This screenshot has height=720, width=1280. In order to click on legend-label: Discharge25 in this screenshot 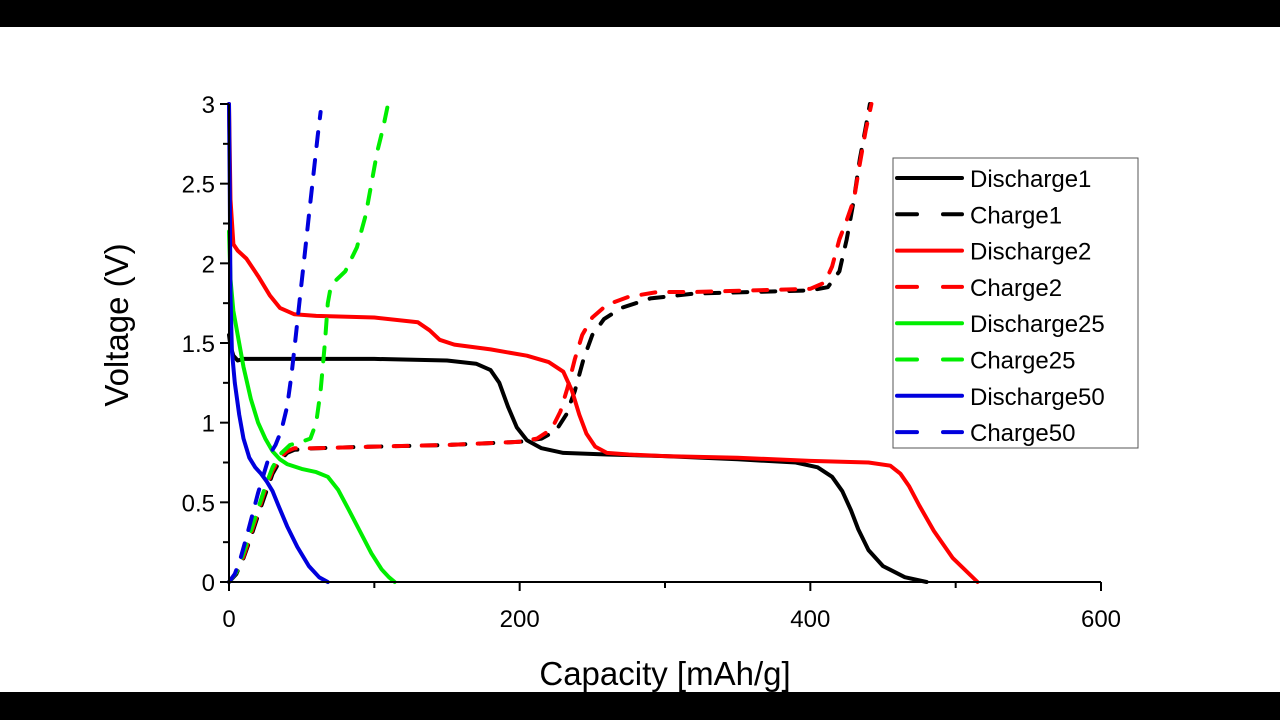, I will do `click(1037, 324)`.